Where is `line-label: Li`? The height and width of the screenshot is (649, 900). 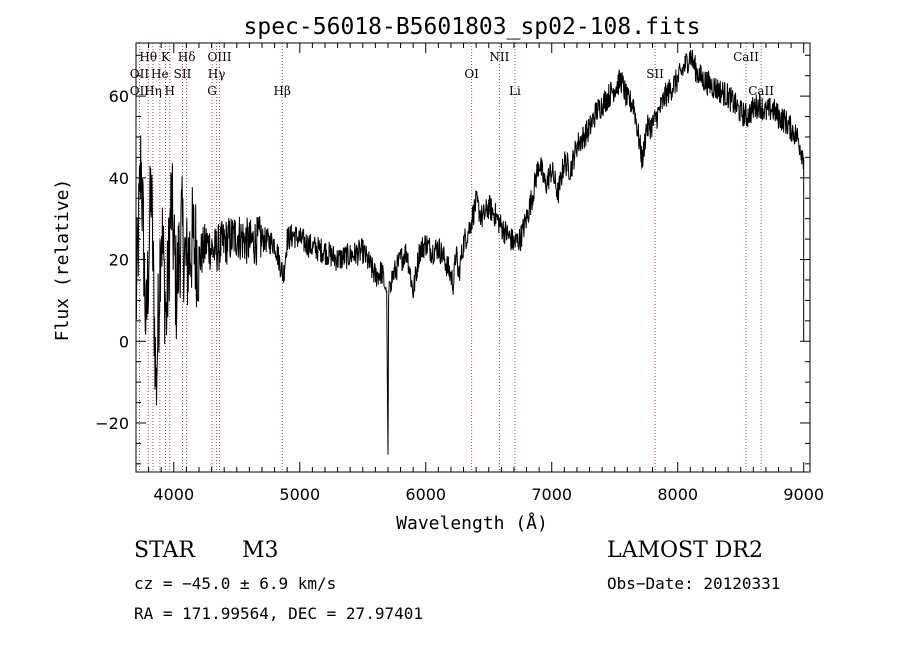
line-label: Li is located at coordinates (515, 91).